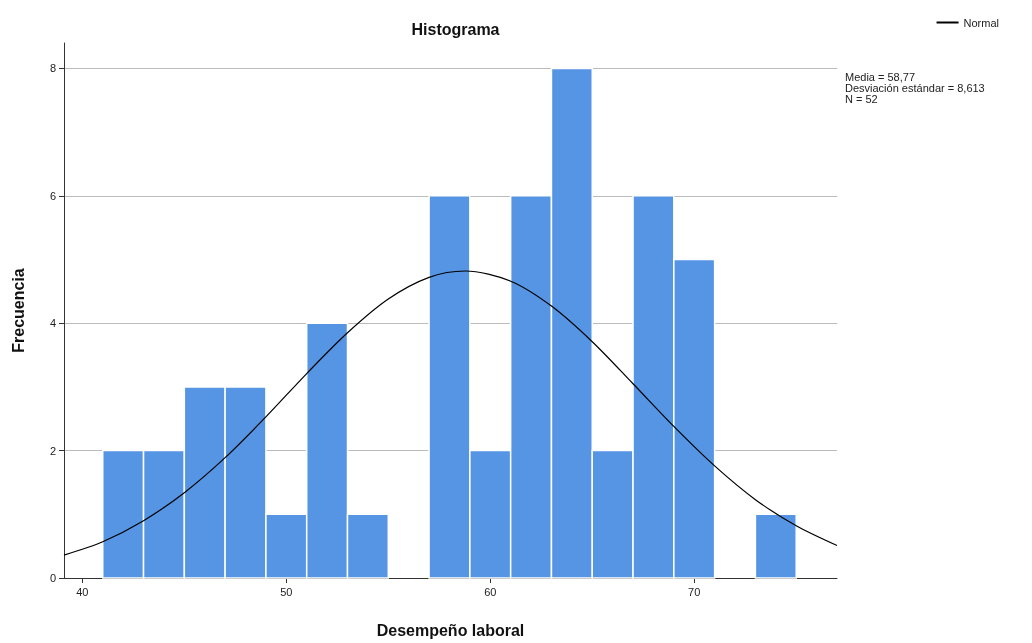 The height and width of the screenshot is (643, 1032). What do you see at coordinates (915, 87) in the screenshot?
I see `text: Desviación estándar = 8,613` at bounding box center [915, 87].